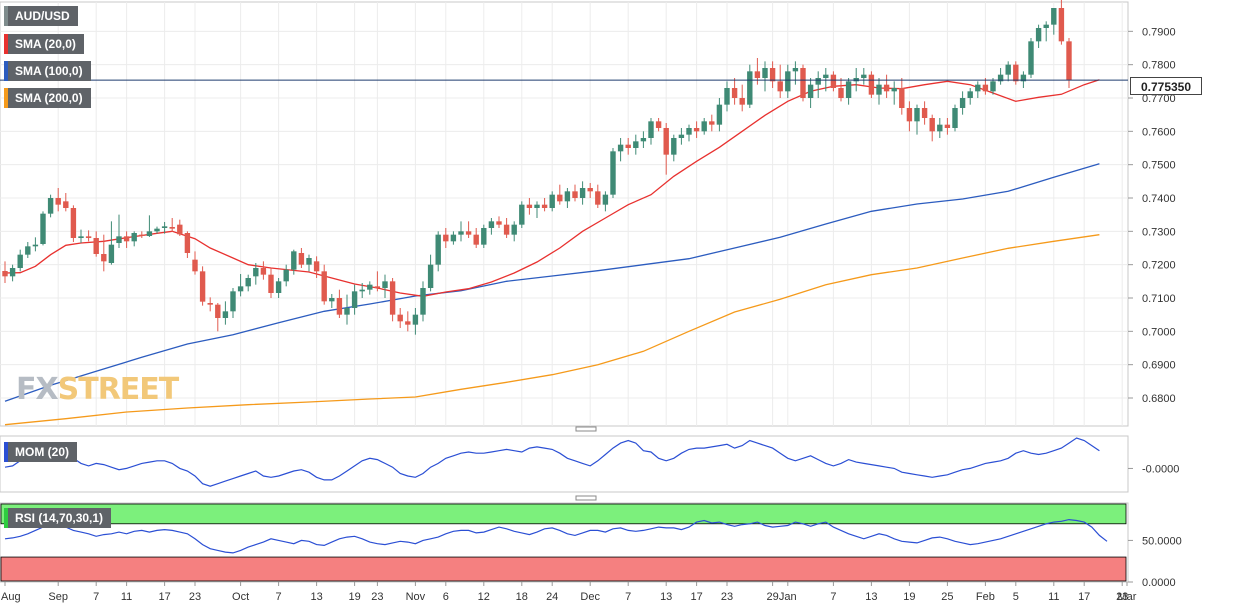 The width and height of the screenshot is (1250, 609). What do you see at coordinates (416, 597) in the screenshot?
I see `x-tick-label: Nov` at bounding box center [416, 597].